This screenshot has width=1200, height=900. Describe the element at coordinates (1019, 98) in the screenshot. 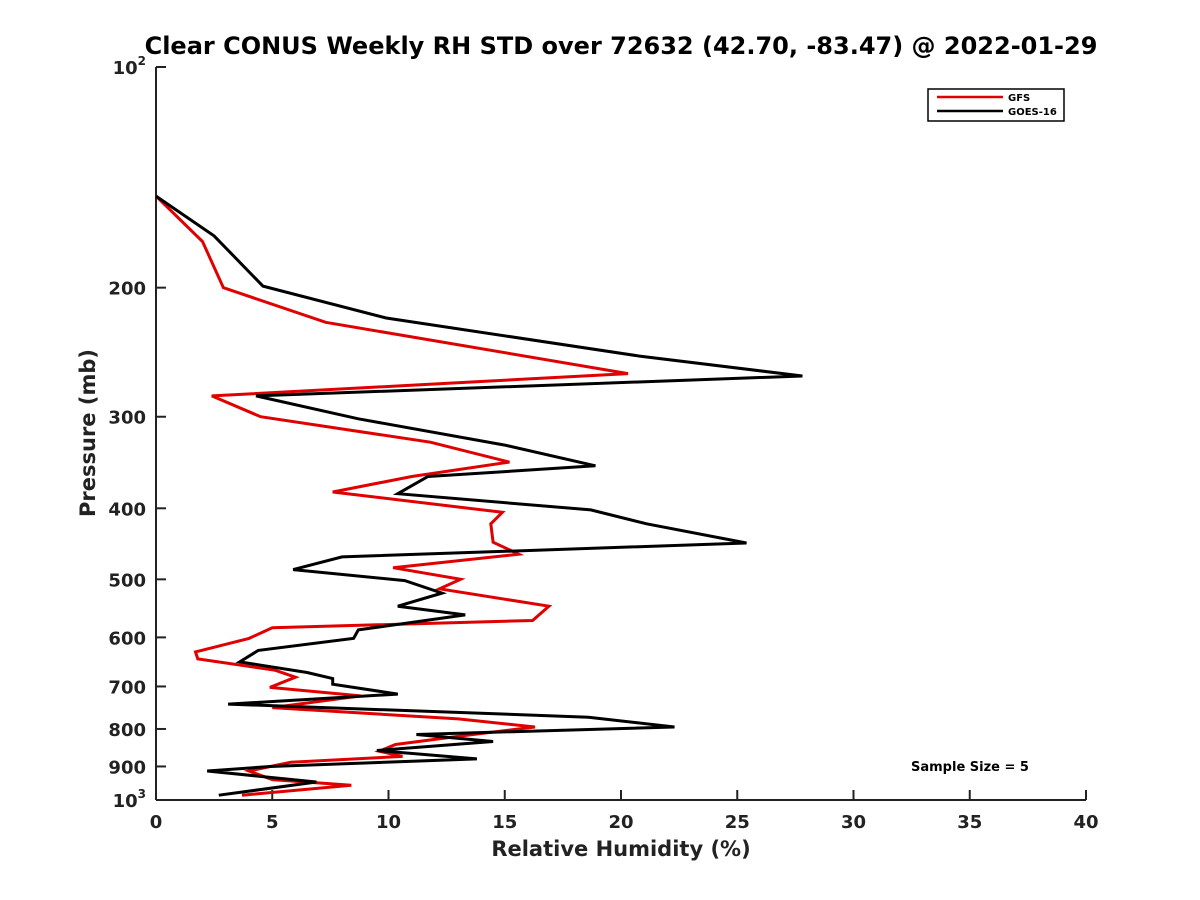

I see `legend-label-gfs: GFS` at that location.